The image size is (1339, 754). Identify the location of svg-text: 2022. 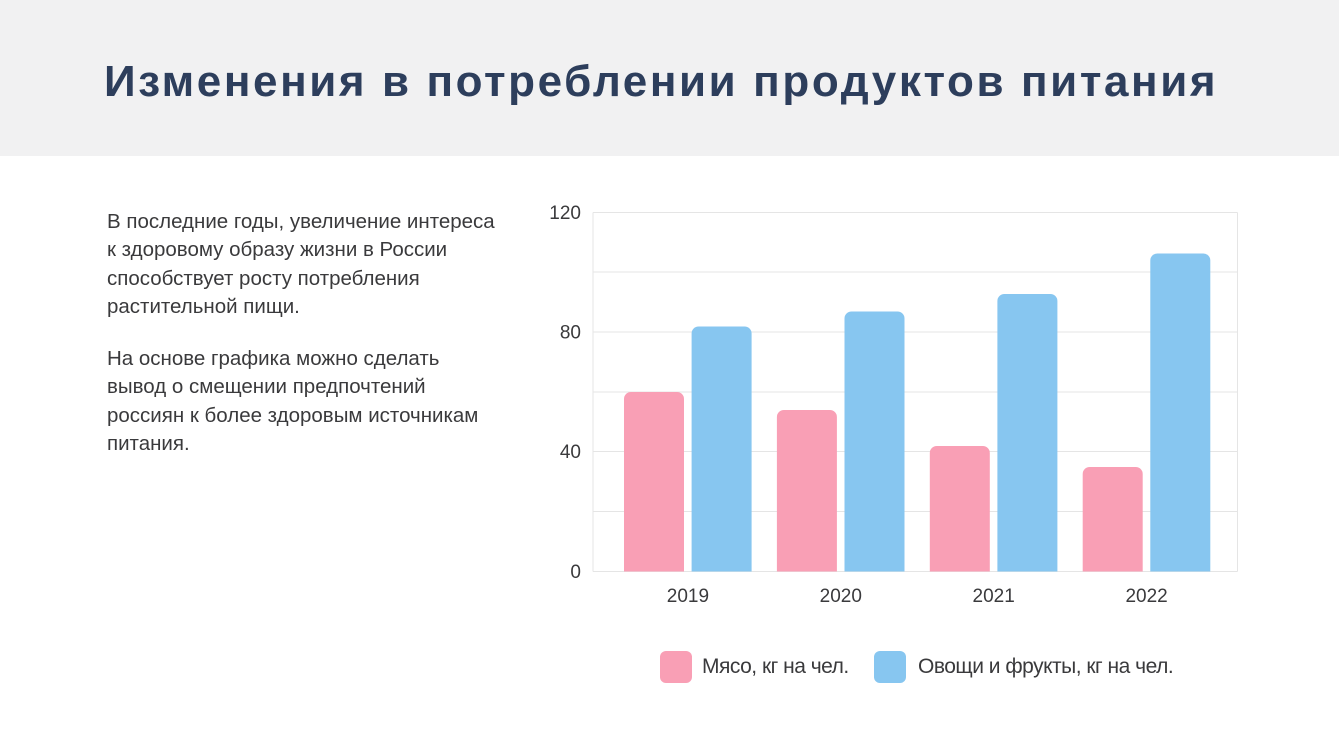
(1146, 596).